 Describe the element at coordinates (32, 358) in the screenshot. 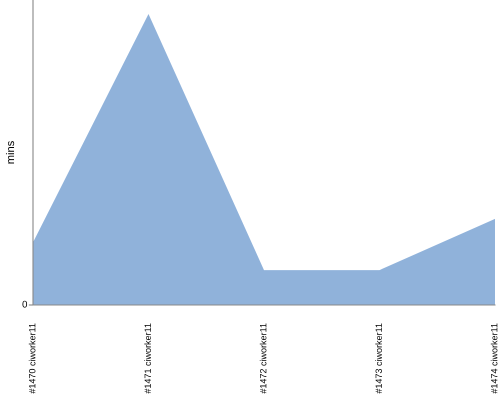

I see `x-tick-label: #1470 ciworker11` at that location.